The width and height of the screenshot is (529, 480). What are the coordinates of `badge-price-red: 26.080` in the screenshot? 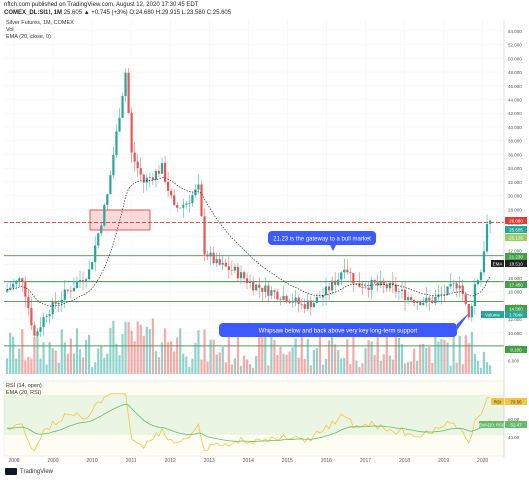 It's located at (516, 221).